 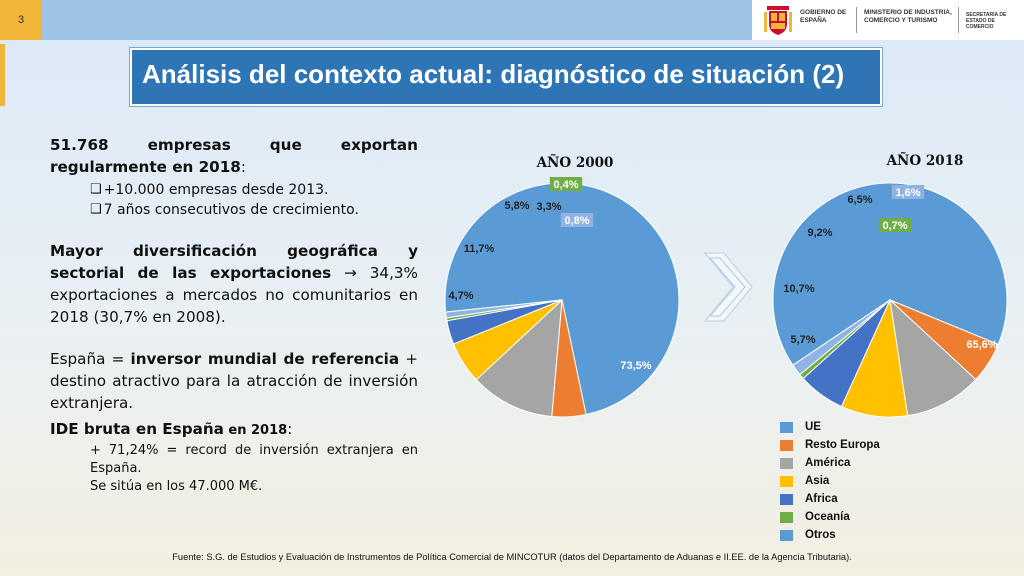 I want to click on fdi-heading: IDE bruta en España, so click(x=137, y=429).